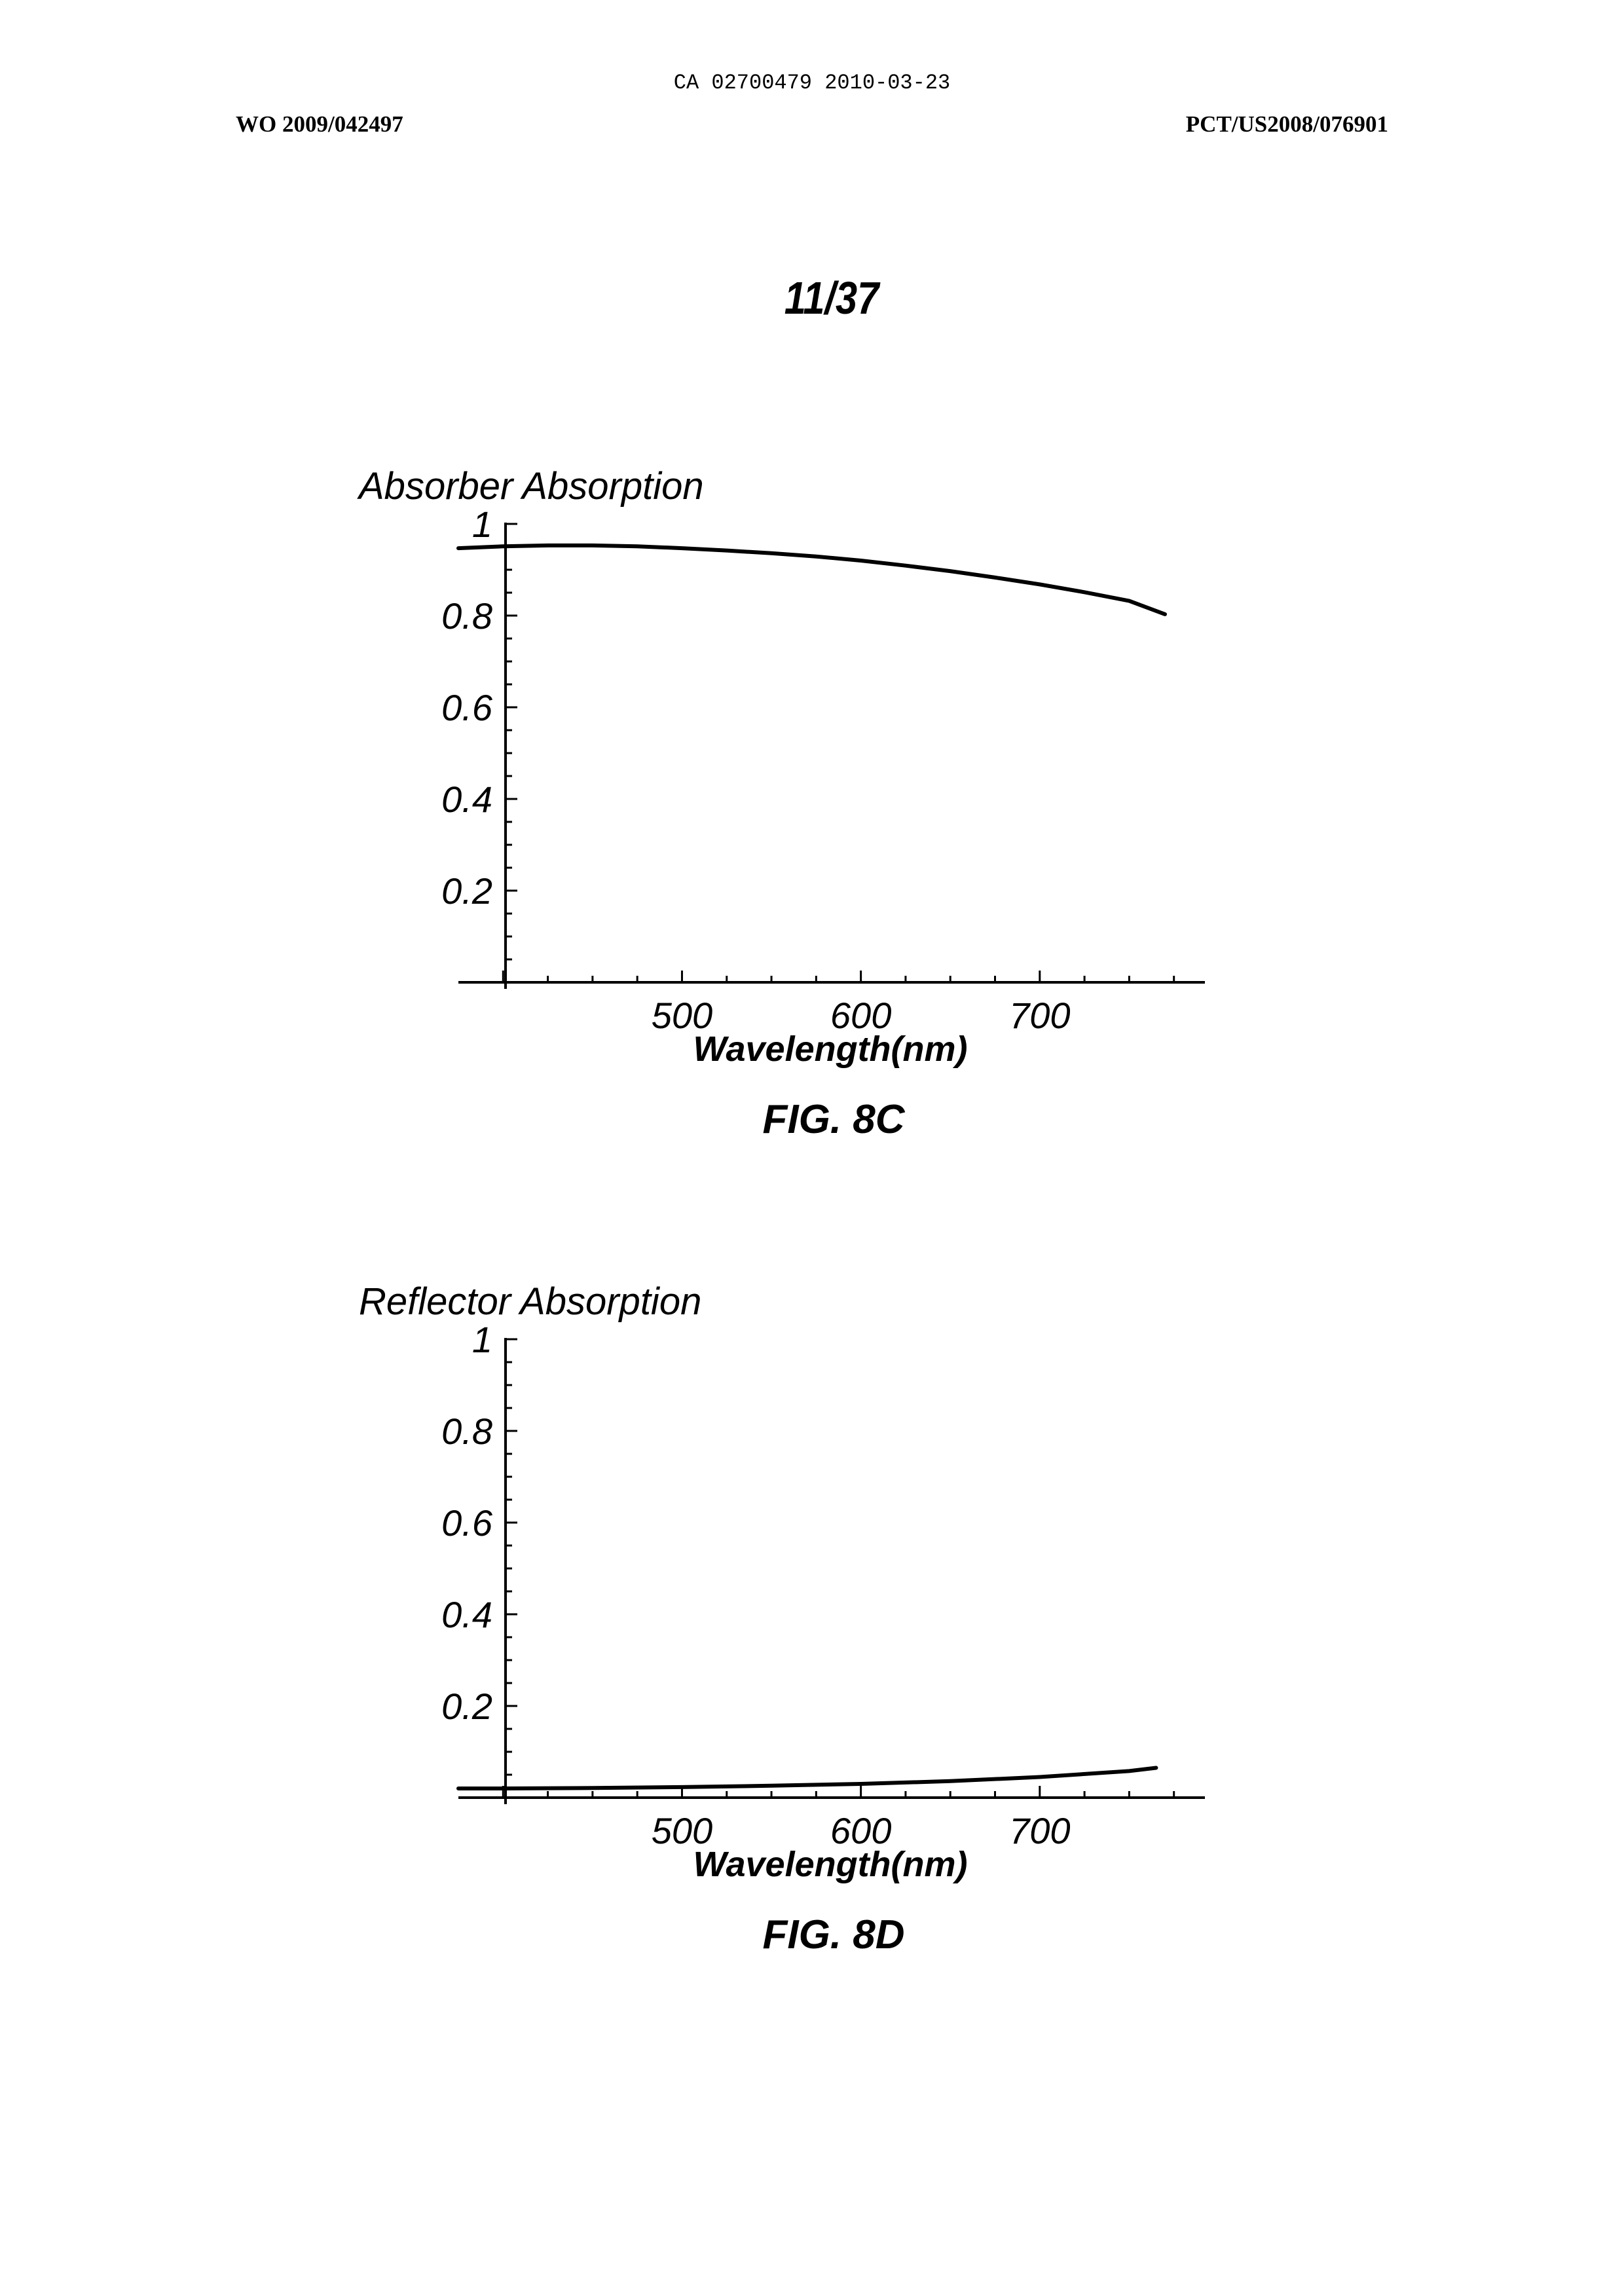  I want to click on application-number: PCT/US2008/076901, so click(1287, 125).